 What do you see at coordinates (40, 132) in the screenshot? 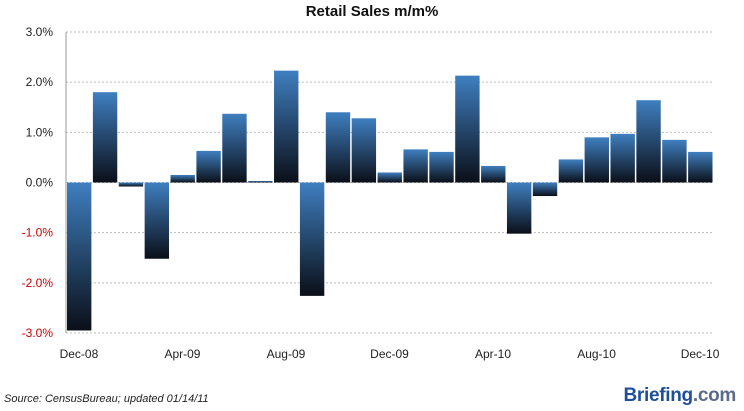
I see `y-tick-label: 1.0%` at bounding box center [40, 132].